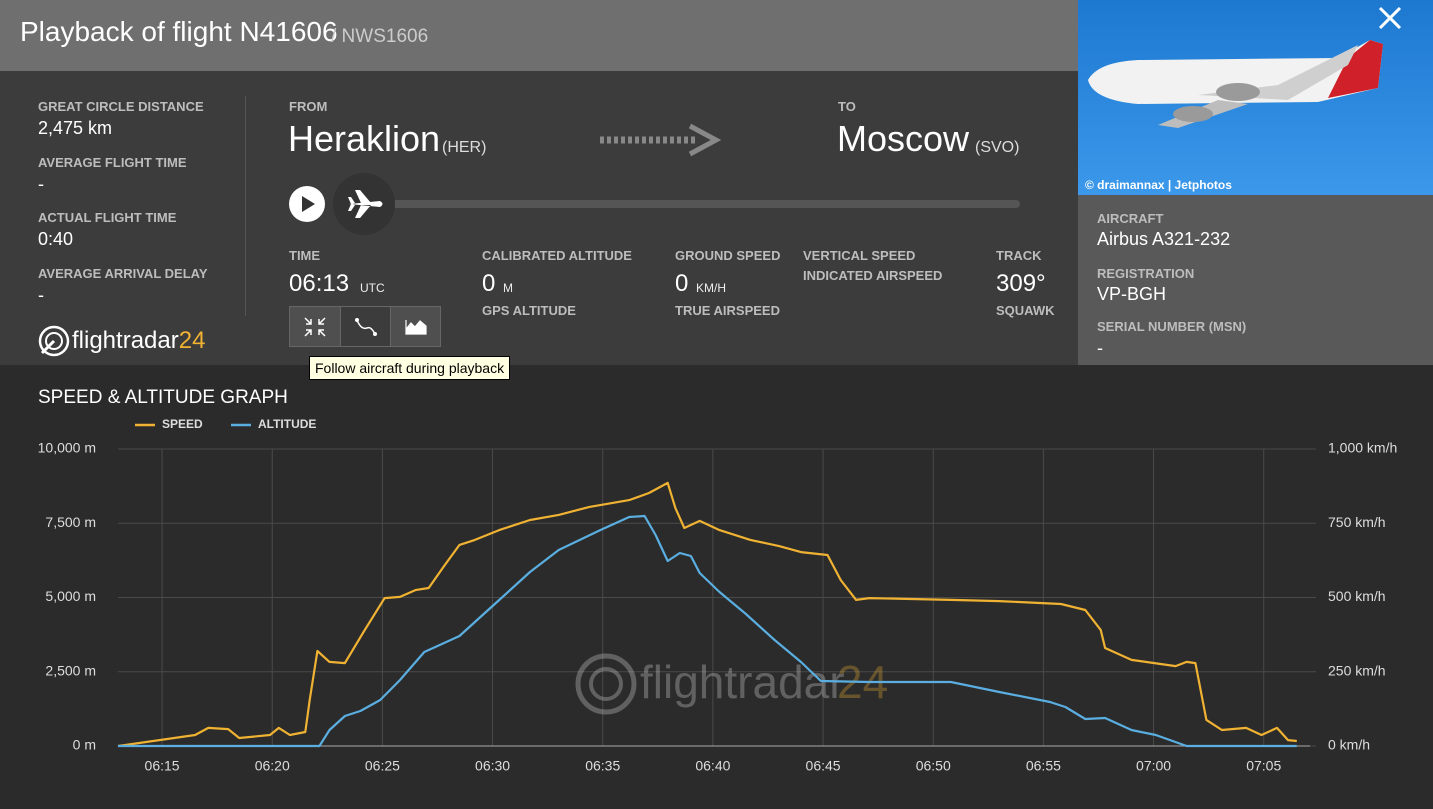 Image resolution: width=1433 pixels, height=809 pixels. I want to click on aircraft-label: AIRCRAFT, so click(1130, 218).